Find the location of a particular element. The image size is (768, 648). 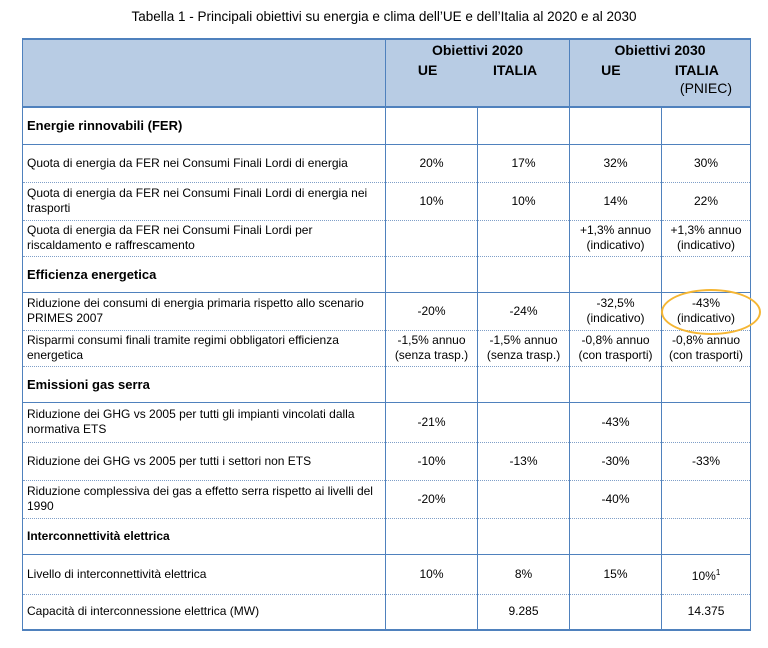

cell-italia-2020: -24% is located at coordinates (523, 311).